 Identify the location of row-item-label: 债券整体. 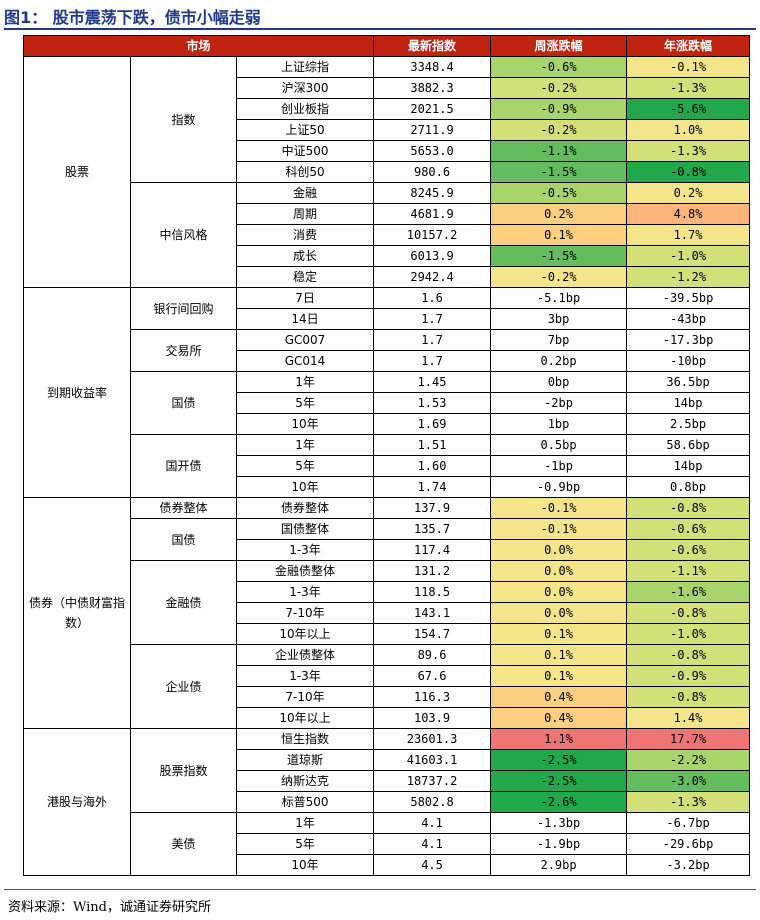
(305, 508).